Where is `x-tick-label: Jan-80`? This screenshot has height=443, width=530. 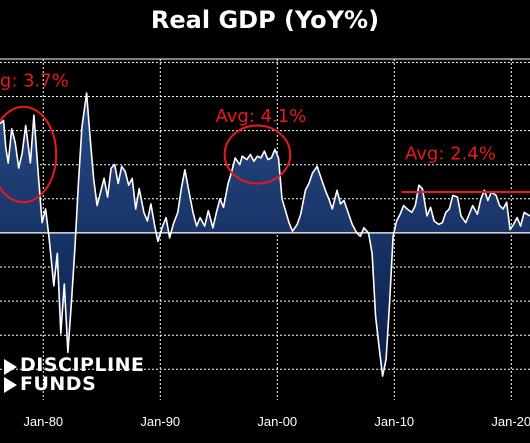
x-tick-label: Jan-80 is located at coordinates (43, 421).